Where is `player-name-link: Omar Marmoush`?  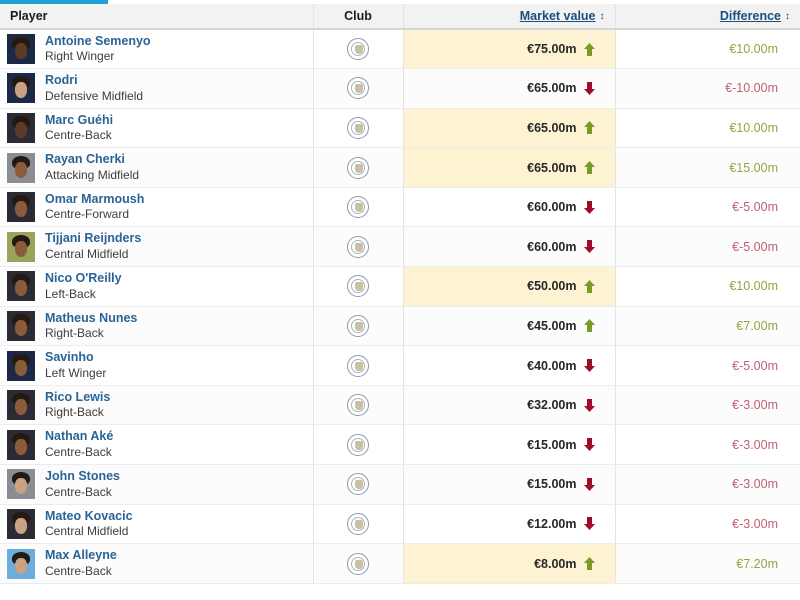
player-name-link: Omar Marmoush is located at coordinates (95, 198).